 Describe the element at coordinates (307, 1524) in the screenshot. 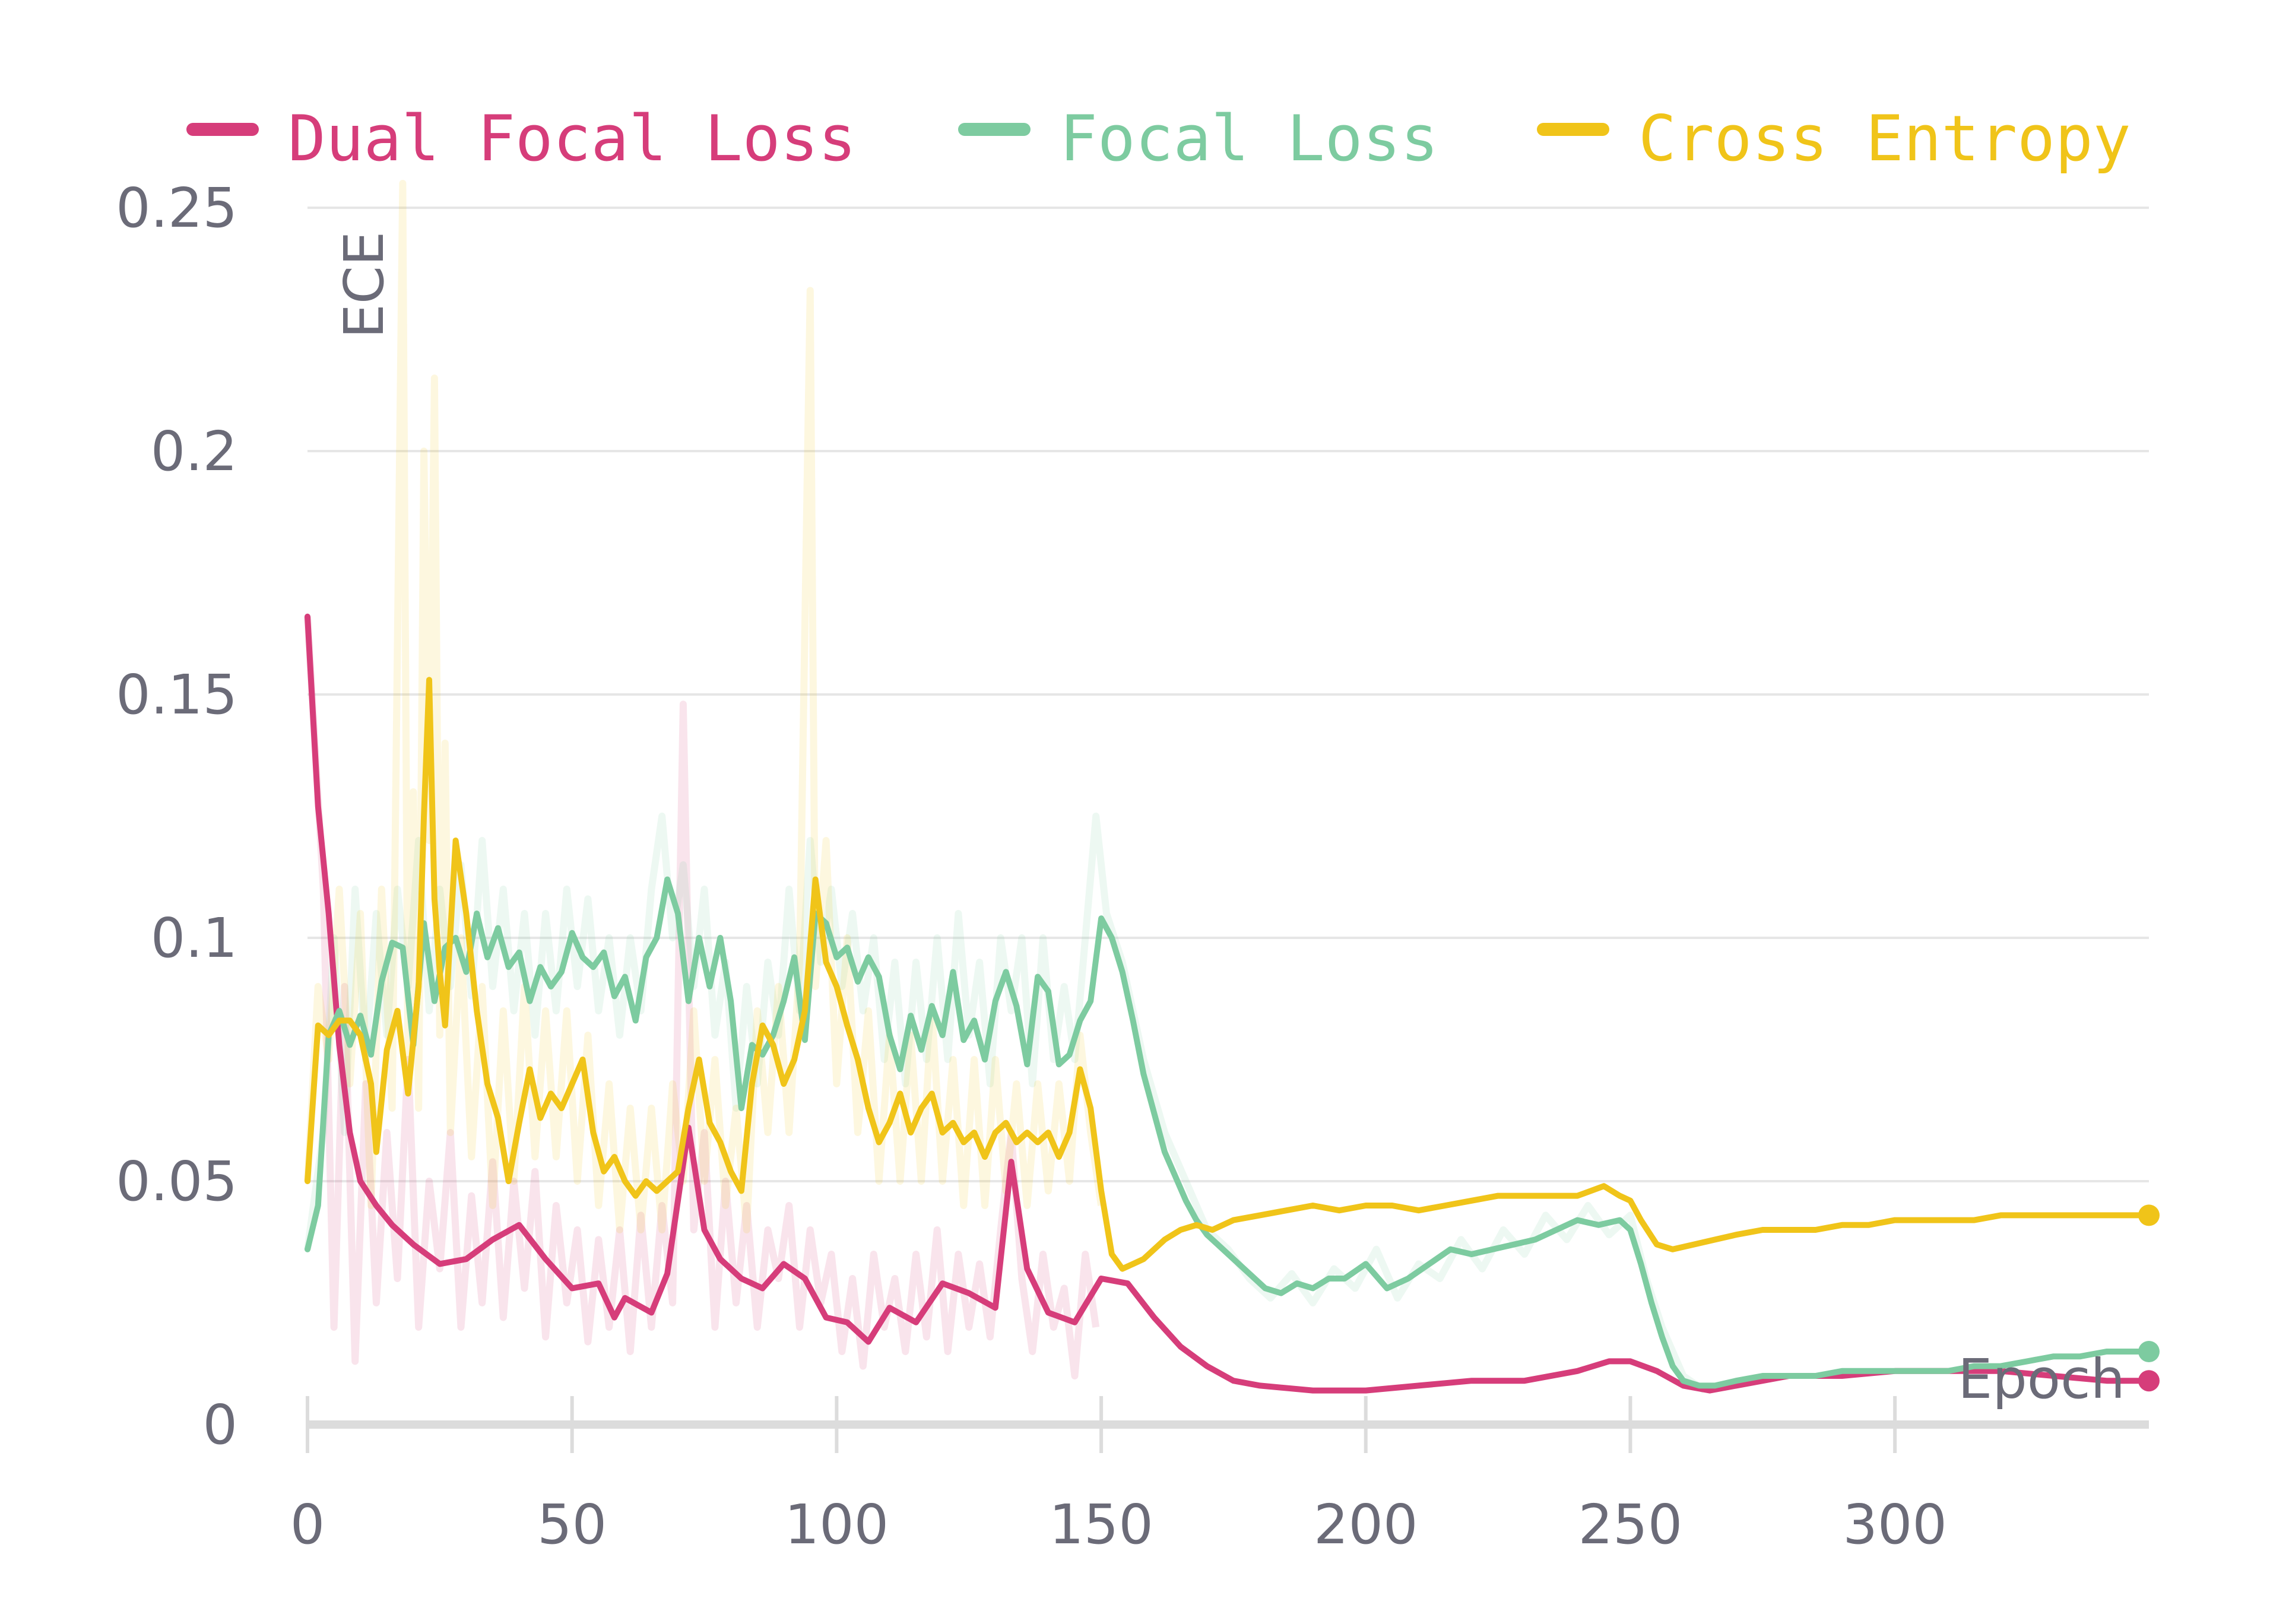

I see `x-tick-label: 0` at that location.